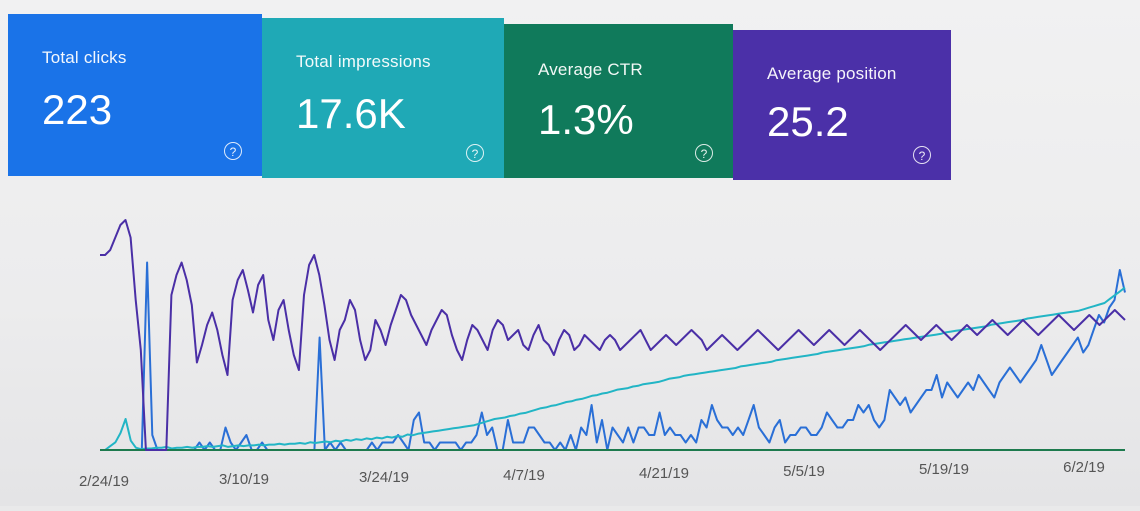  Describe the element at coordinates (590, 69) in the screenshot. I see `metric-label: Average CTR` at that location.